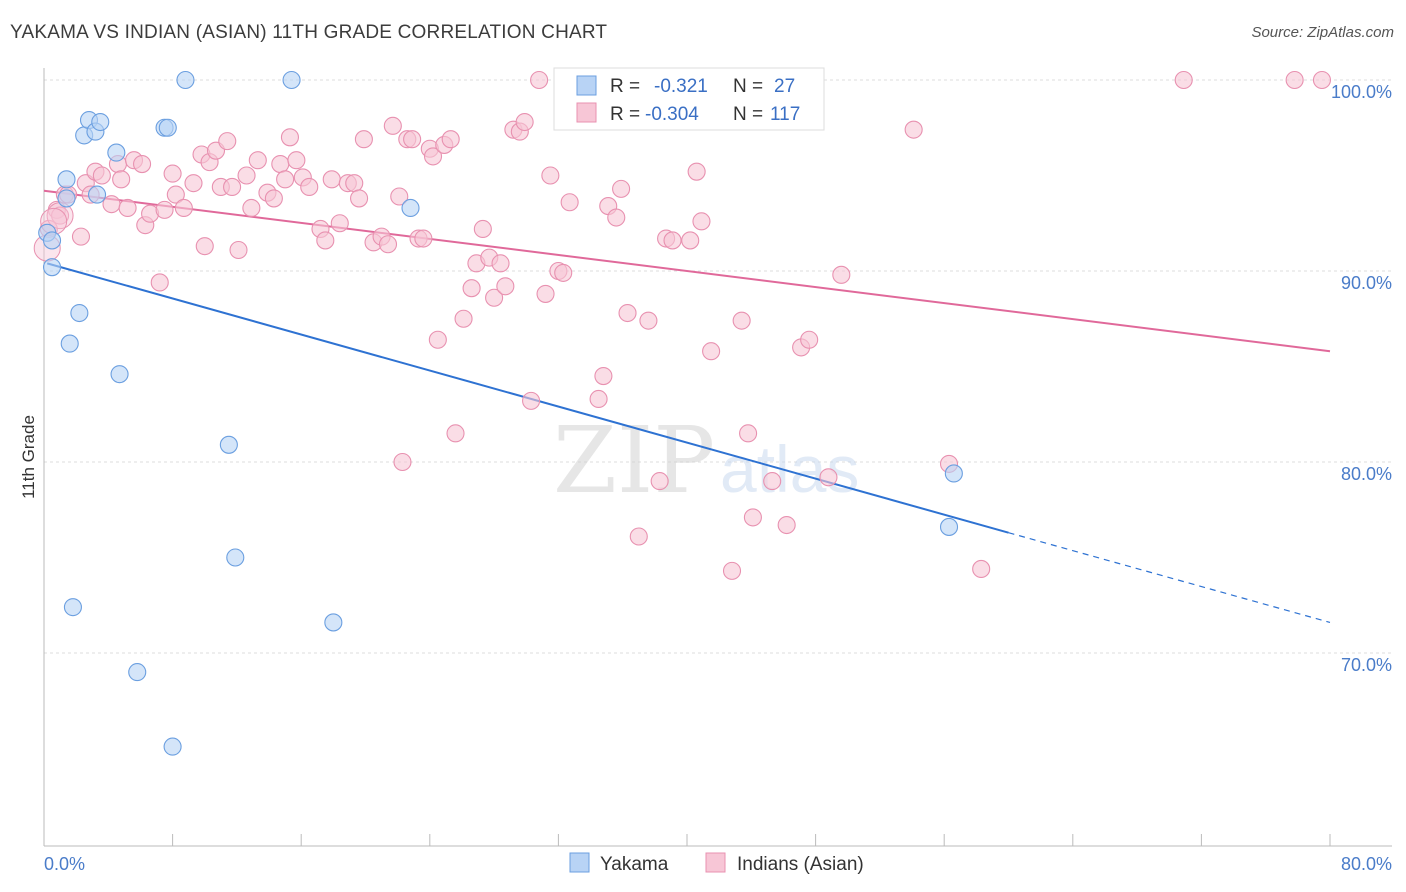 The height and width of the screenshot is (892, 1406). Describe the element at coordinates (800, 864) in the screenshot. I see `bottom-legend-indian: Indians (Asian)` at that location.